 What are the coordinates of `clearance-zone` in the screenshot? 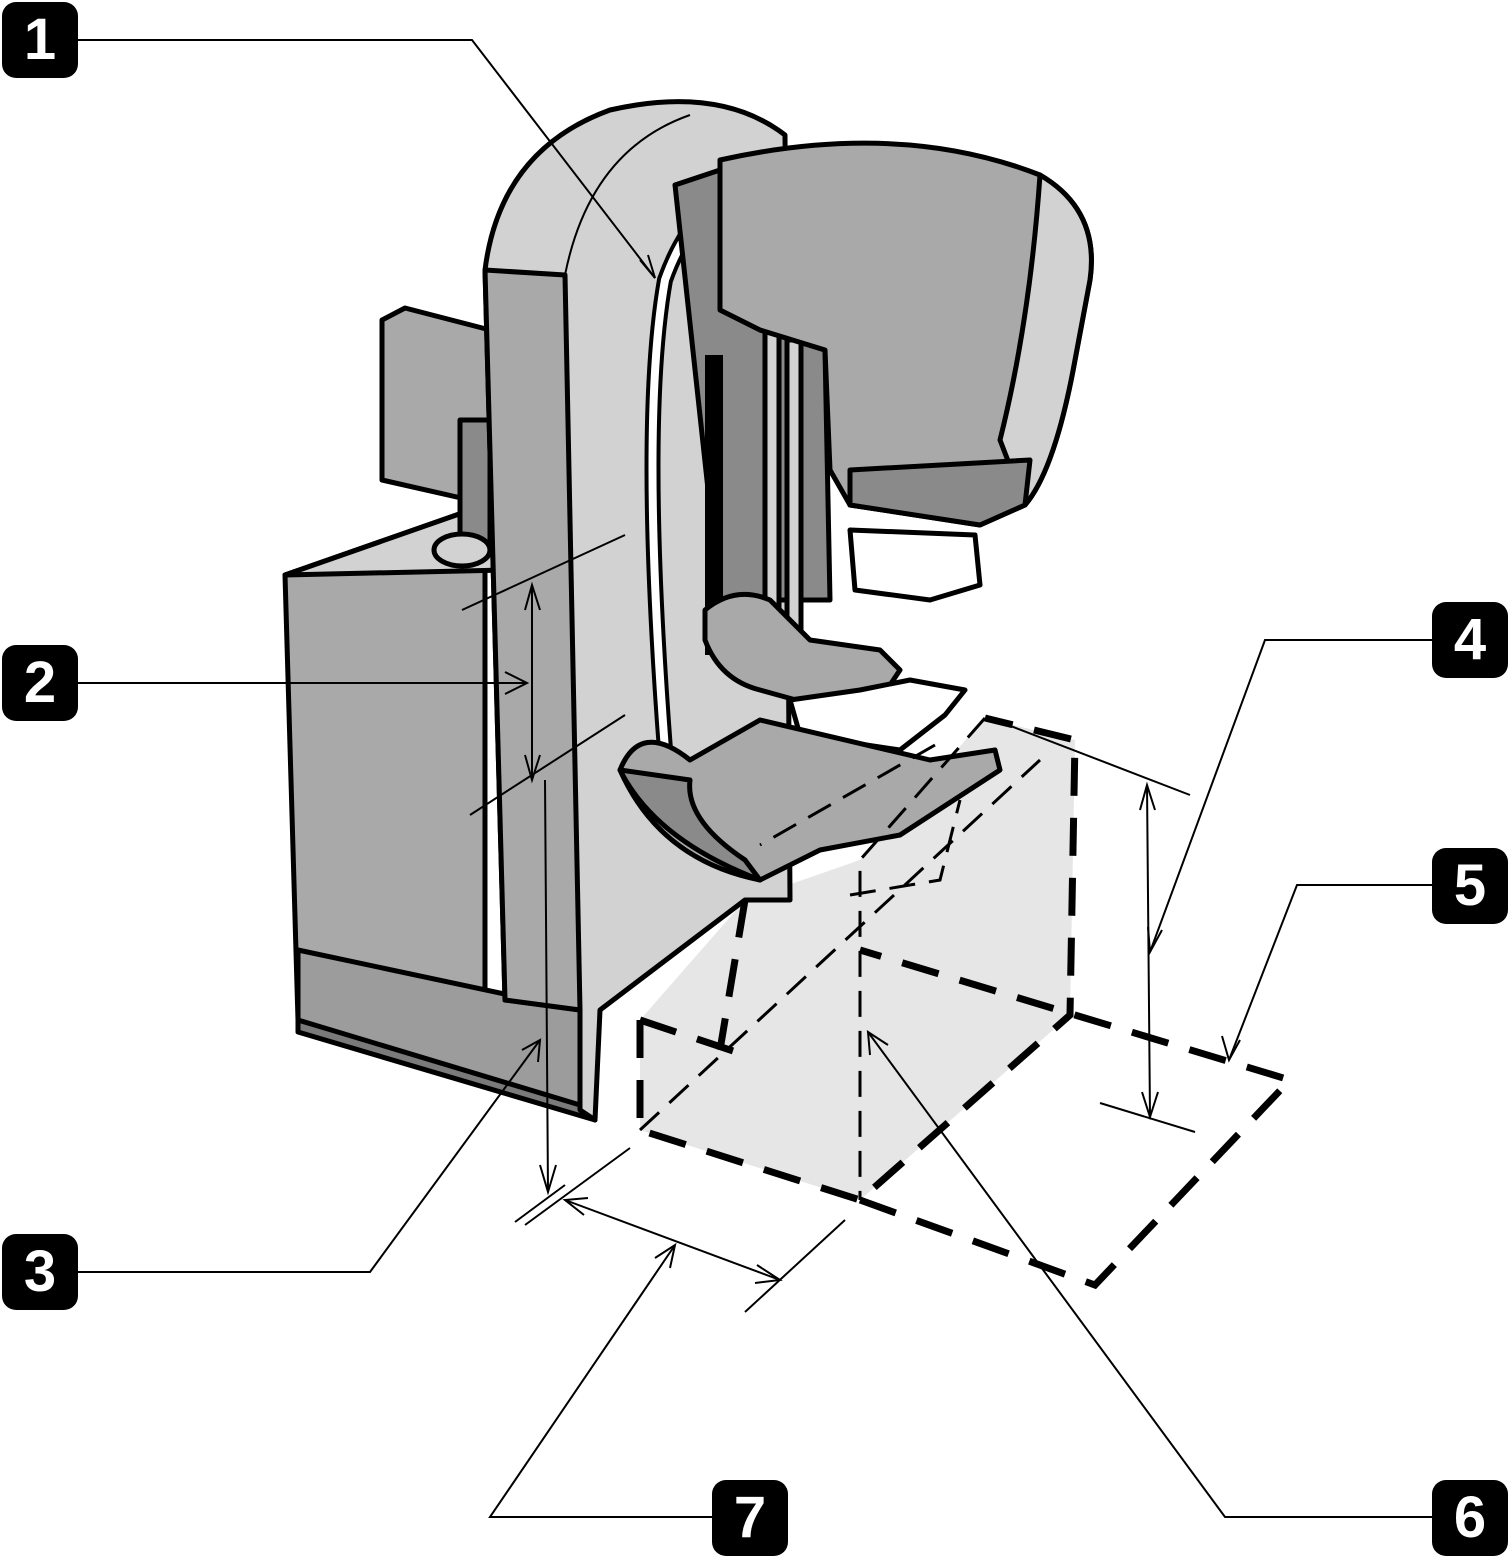 It's located at (857, 959).